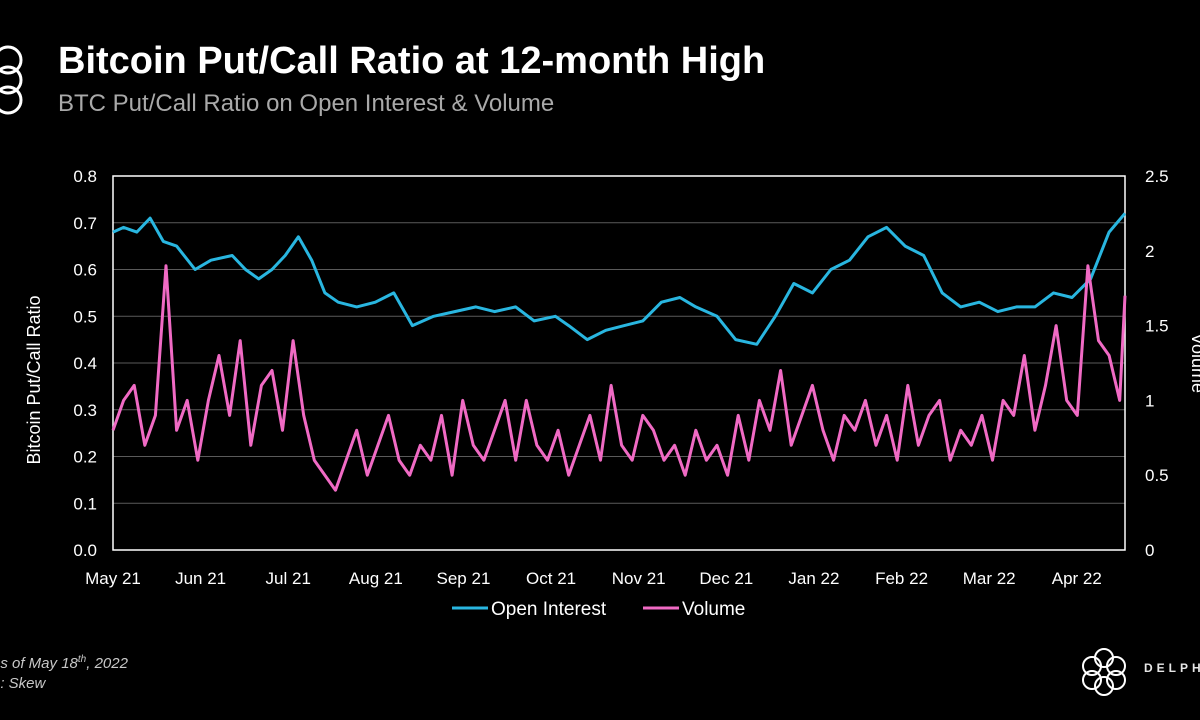 Image resolution: width=1200 pixels, height=720 pixels. What do you see at coordinates (1077, 578) in the screenshot?
I see `x-tick-label: Apr 22` at bounding box center [1077, 578].